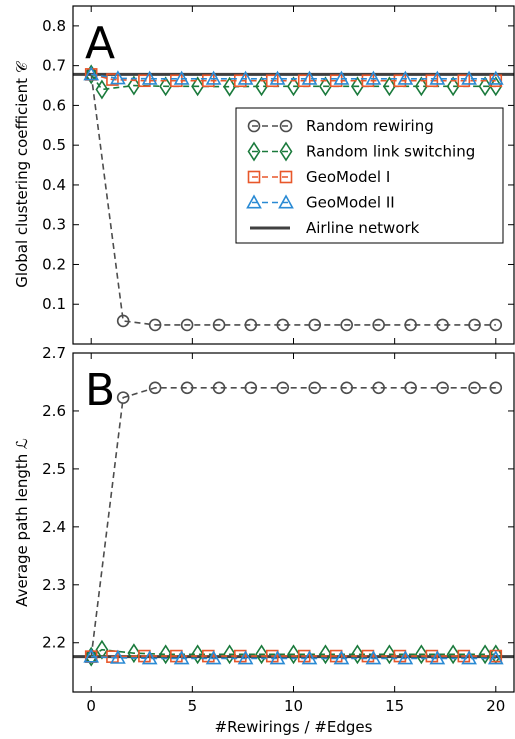 The height and width of the screenshot is (739, 515). I want to click on x-axis-label: #Rewirings / #Edges, so click(294, 727).